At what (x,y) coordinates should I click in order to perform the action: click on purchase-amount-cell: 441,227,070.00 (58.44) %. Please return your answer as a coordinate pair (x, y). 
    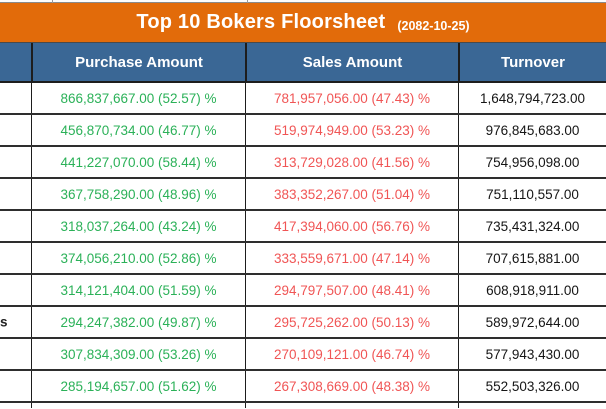
    Looking at the image, I should click on (138, 162).